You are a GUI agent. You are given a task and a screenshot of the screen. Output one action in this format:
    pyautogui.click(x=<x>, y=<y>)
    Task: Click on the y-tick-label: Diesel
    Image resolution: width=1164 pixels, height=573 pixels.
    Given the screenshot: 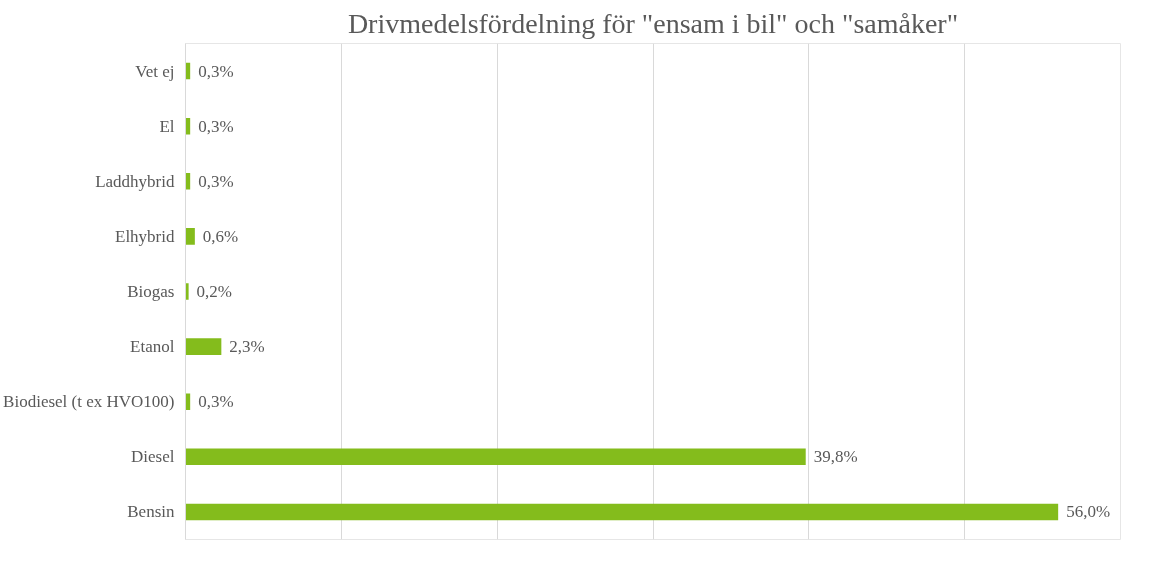 What is the action you would take?
    pyautogui.click(x=153, y=457)
    